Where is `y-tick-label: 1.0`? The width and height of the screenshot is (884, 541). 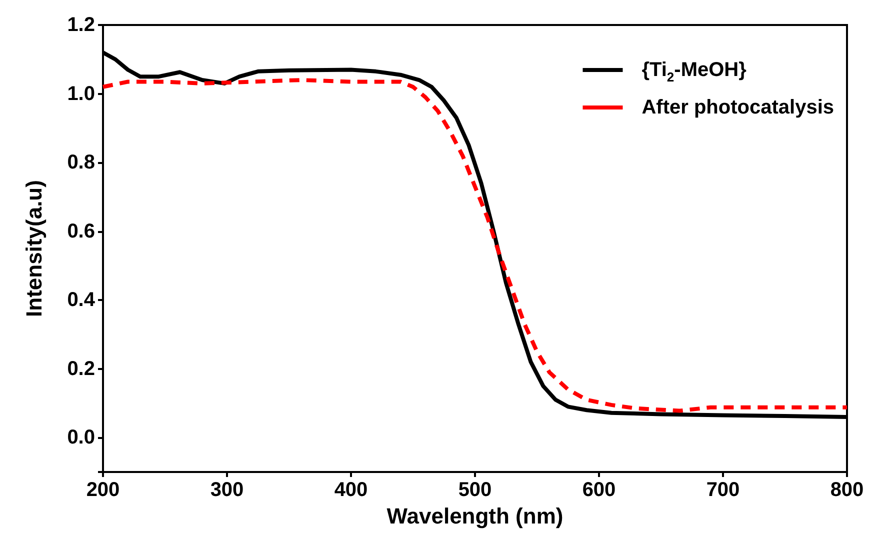 y-tick-label: 1.0 is located at coordinates (81, 93).